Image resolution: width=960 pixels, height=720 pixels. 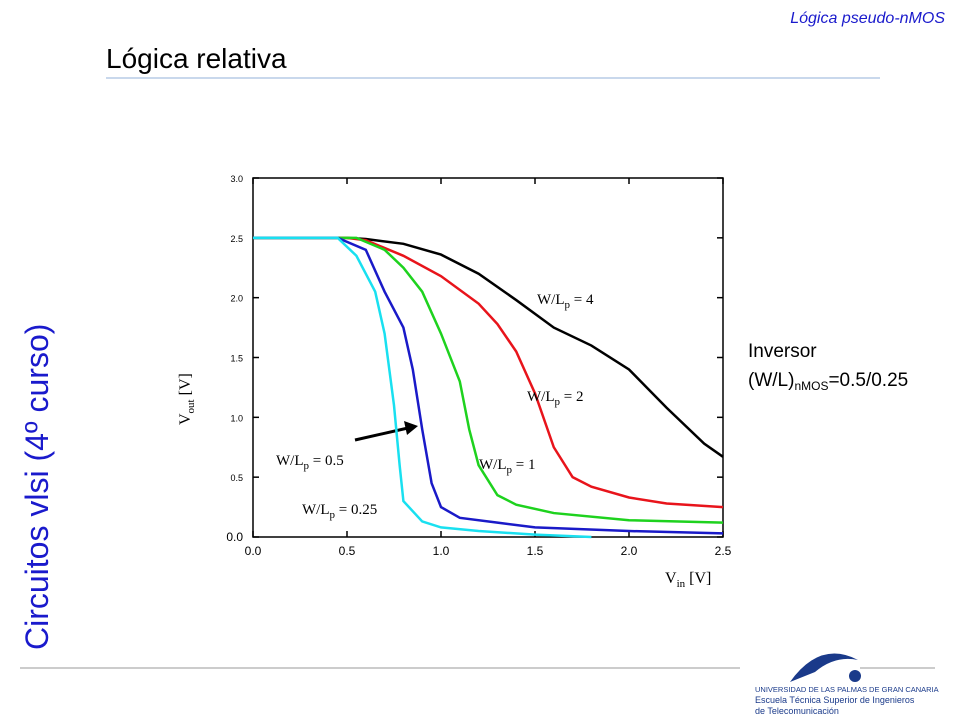 What do you see at coordinates (782, 351) in the screenshot?
I see `note-text: Inversor` at bounding box center [782, 351].